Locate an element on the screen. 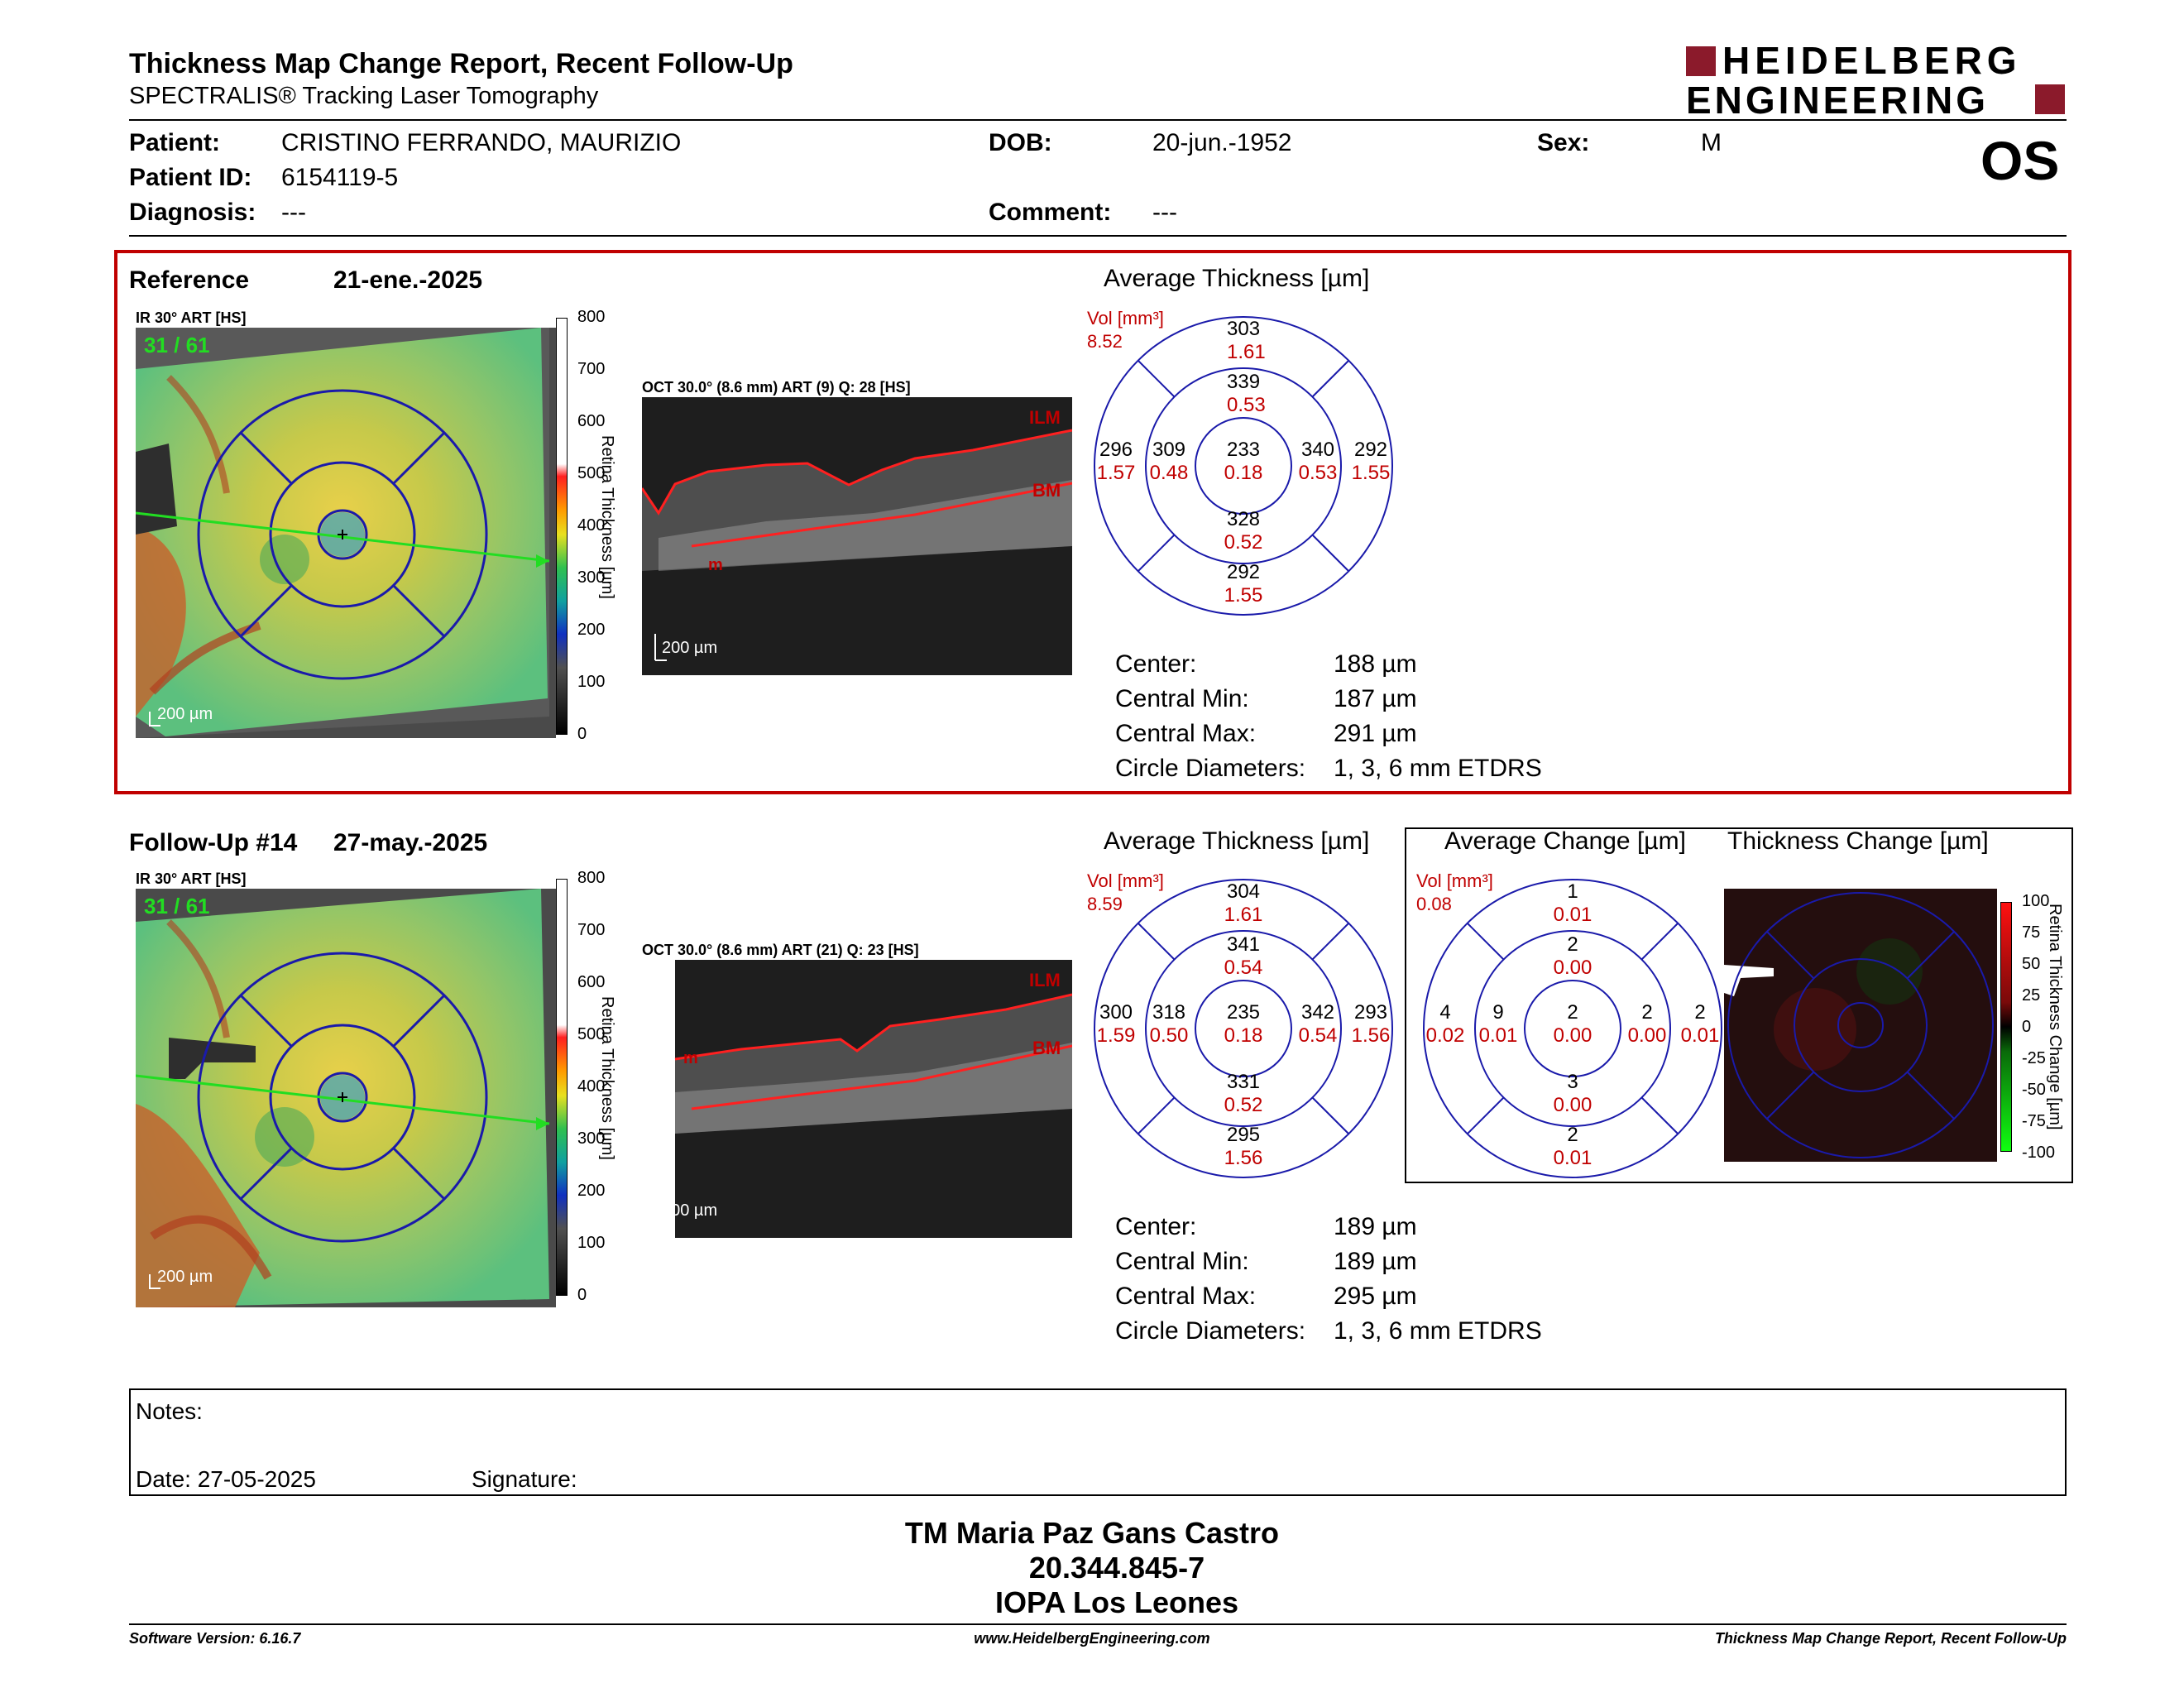  frame-counter-fu: 31 / 61 is located at coordinates (177, 906).